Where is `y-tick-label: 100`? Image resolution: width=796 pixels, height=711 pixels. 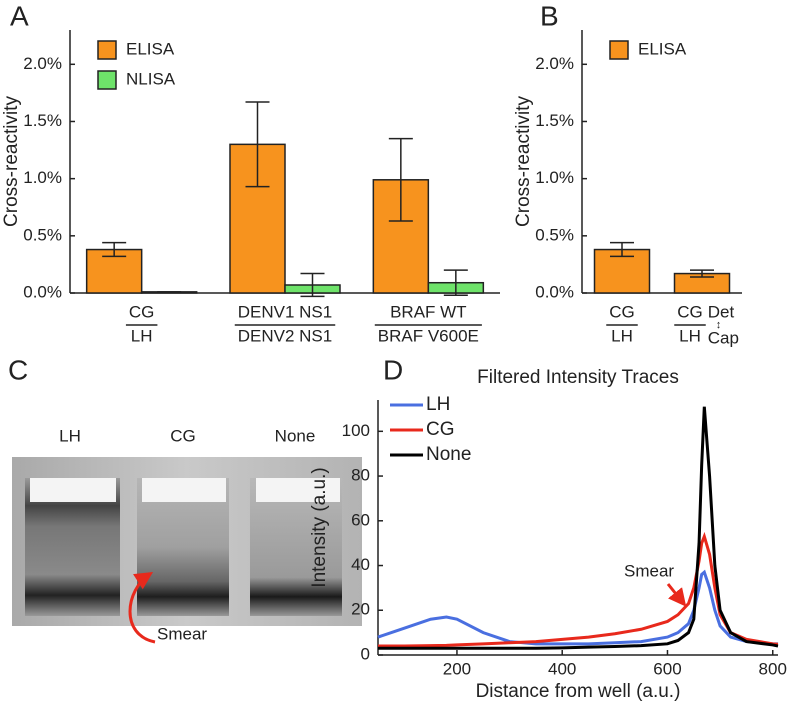 y-tick-label: 100 is located at coordinates (356, 430).